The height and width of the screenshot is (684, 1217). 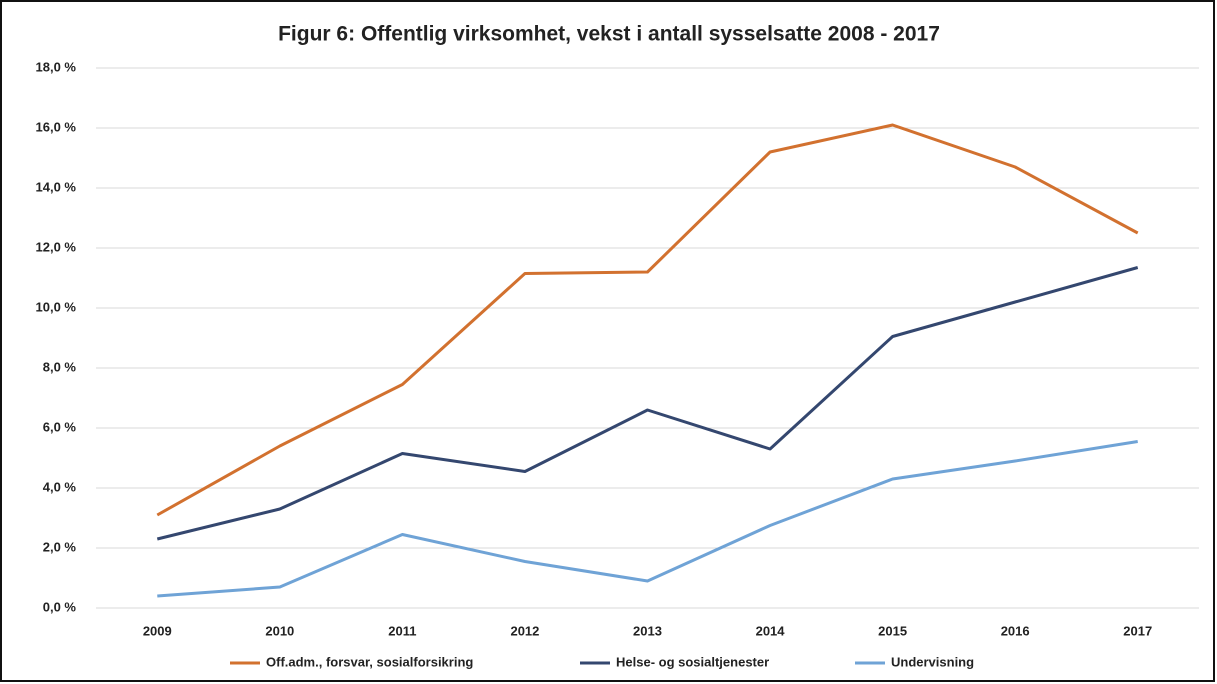 I want to click on x-tick-label: 2017, so click(x=1137, y=630).